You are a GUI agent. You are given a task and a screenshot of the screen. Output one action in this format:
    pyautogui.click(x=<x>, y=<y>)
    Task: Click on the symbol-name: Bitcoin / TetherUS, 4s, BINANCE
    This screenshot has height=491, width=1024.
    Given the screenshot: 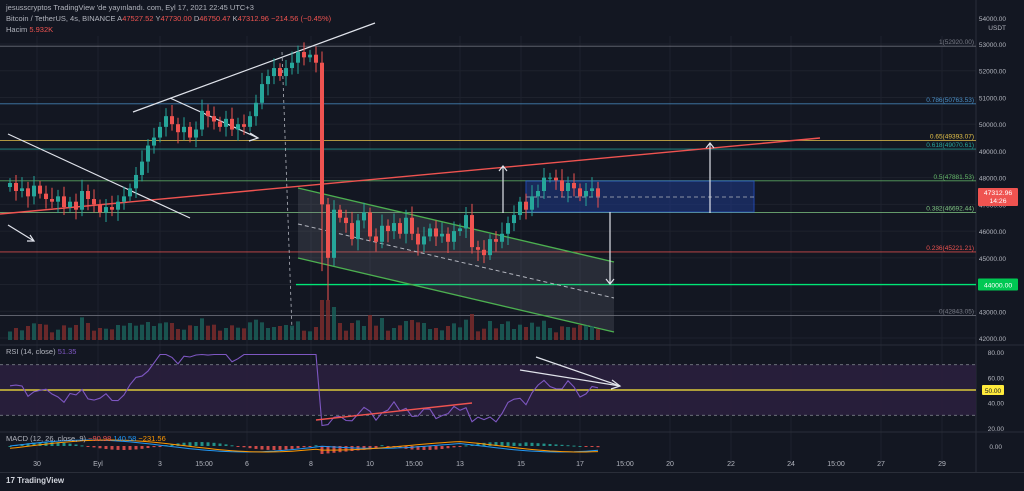 What is the action you would take?
    pyautogui.click(x=61, y=18)
    